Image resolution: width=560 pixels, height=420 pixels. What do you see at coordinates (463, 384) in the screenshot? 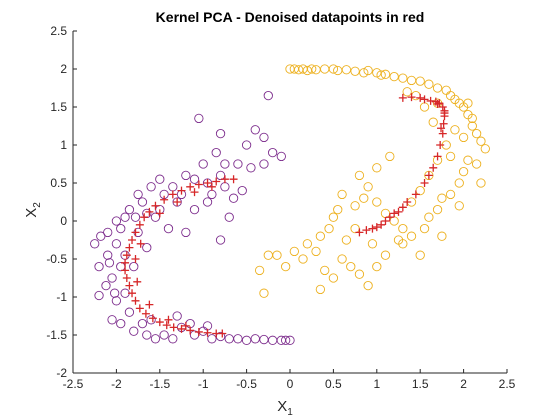
I see `x-tick-label: 2` at bounding box center [463, 384].